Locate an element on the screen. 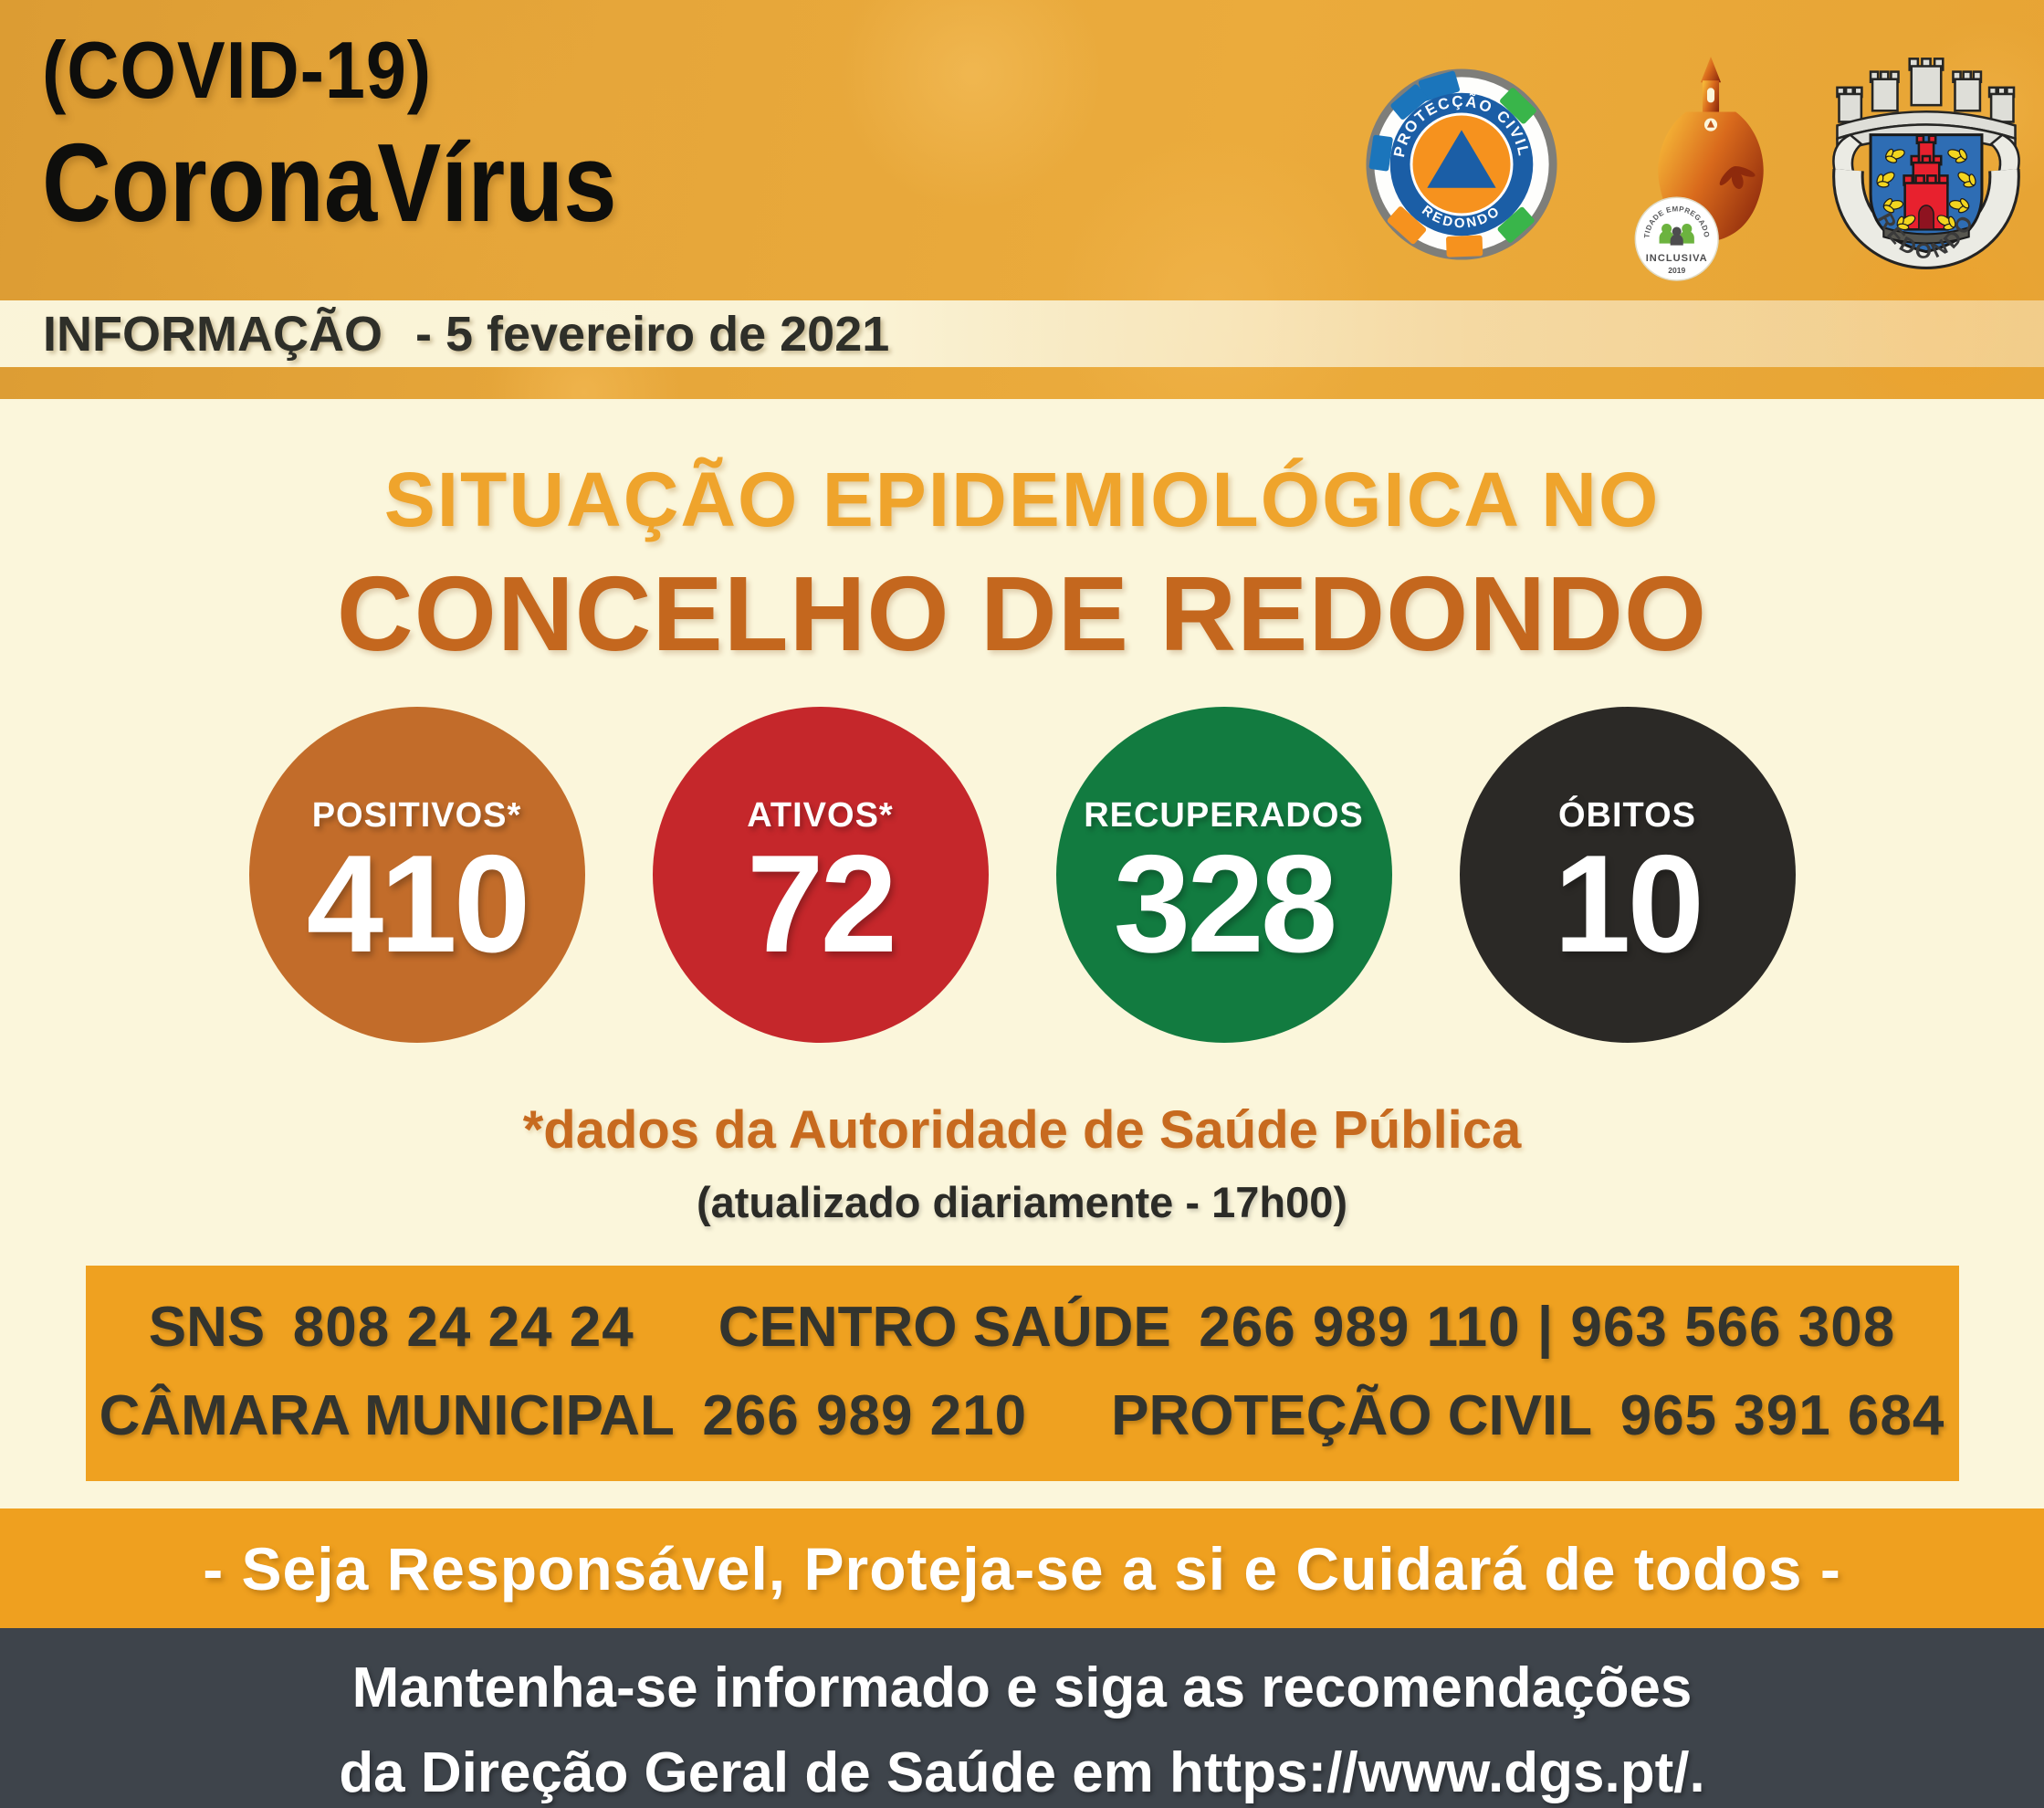 The width and height of the screenshot is (2044, 1808). contact-phone: 808 24 24 24 is located at coordinates (463, 1327).